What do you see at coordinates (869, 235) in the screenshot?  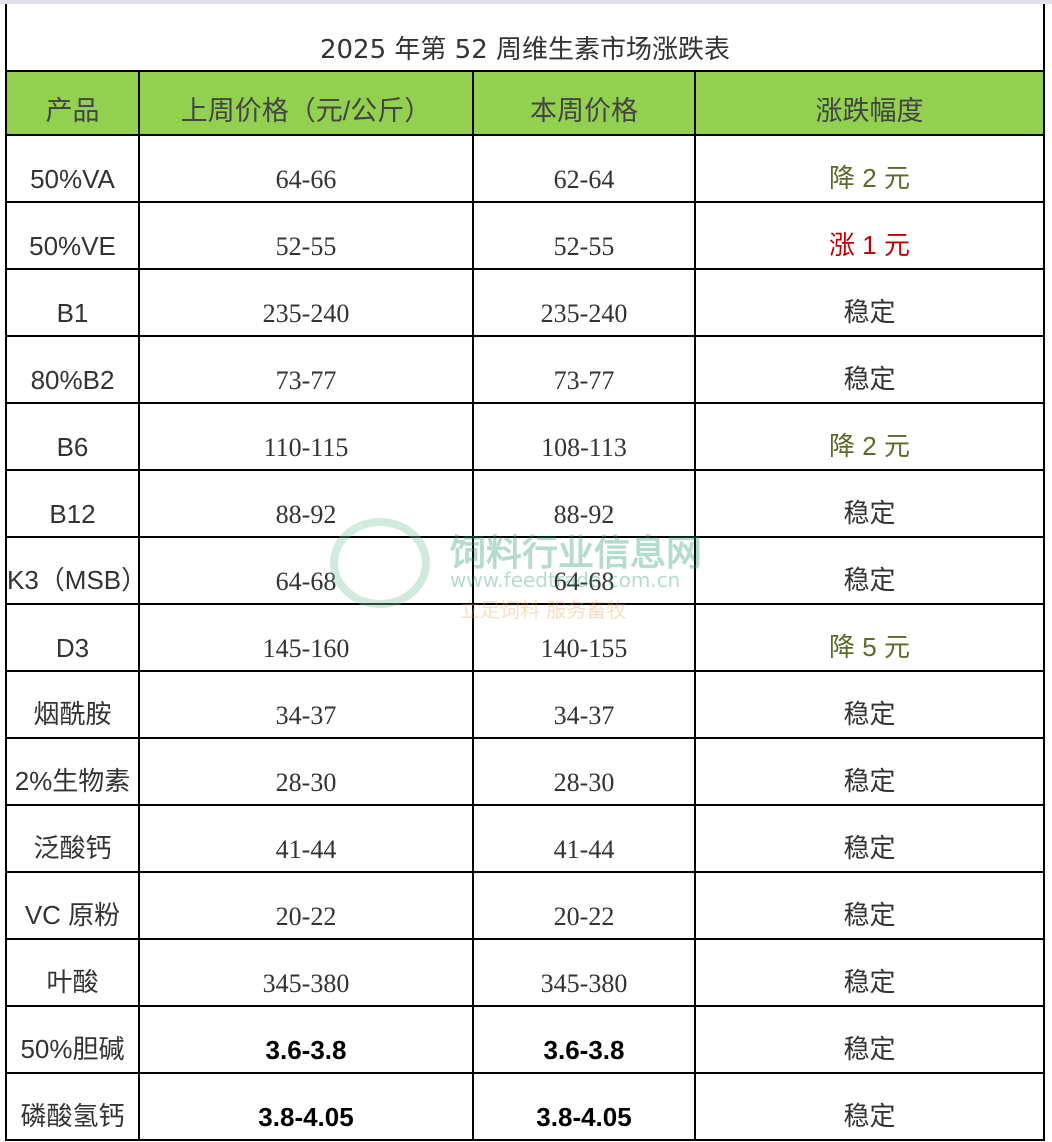 I see `change-cell: 涨 1 元` at bounding box center [869, 235].